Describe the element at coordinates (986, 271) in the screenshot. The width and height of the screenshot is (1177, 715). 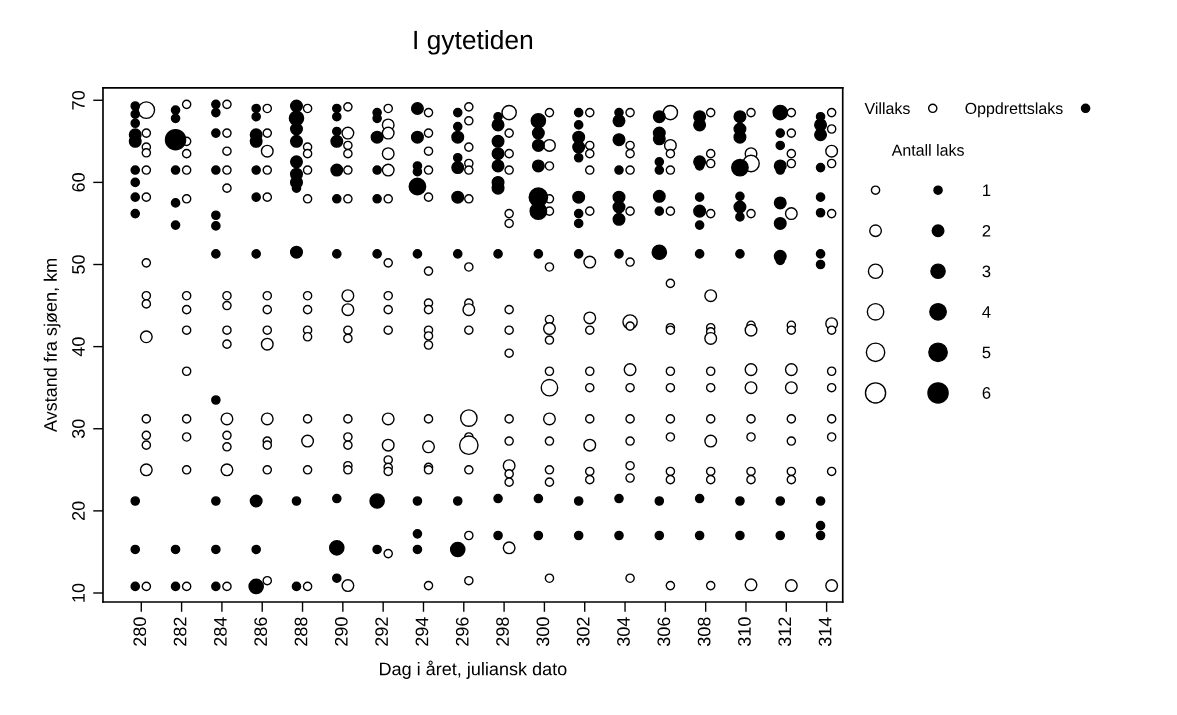
I see `legend-label: 3` at that location.